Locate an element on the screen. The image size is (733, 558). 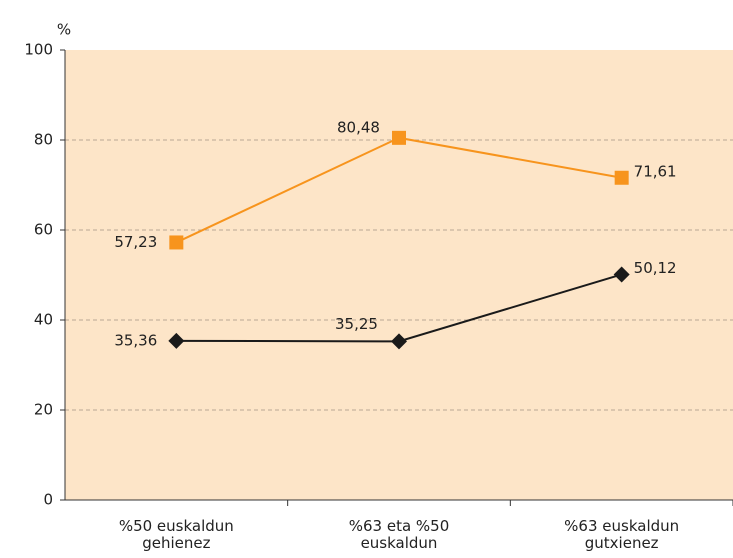
data-label: 35,25 is located at coordinates (356, 324).